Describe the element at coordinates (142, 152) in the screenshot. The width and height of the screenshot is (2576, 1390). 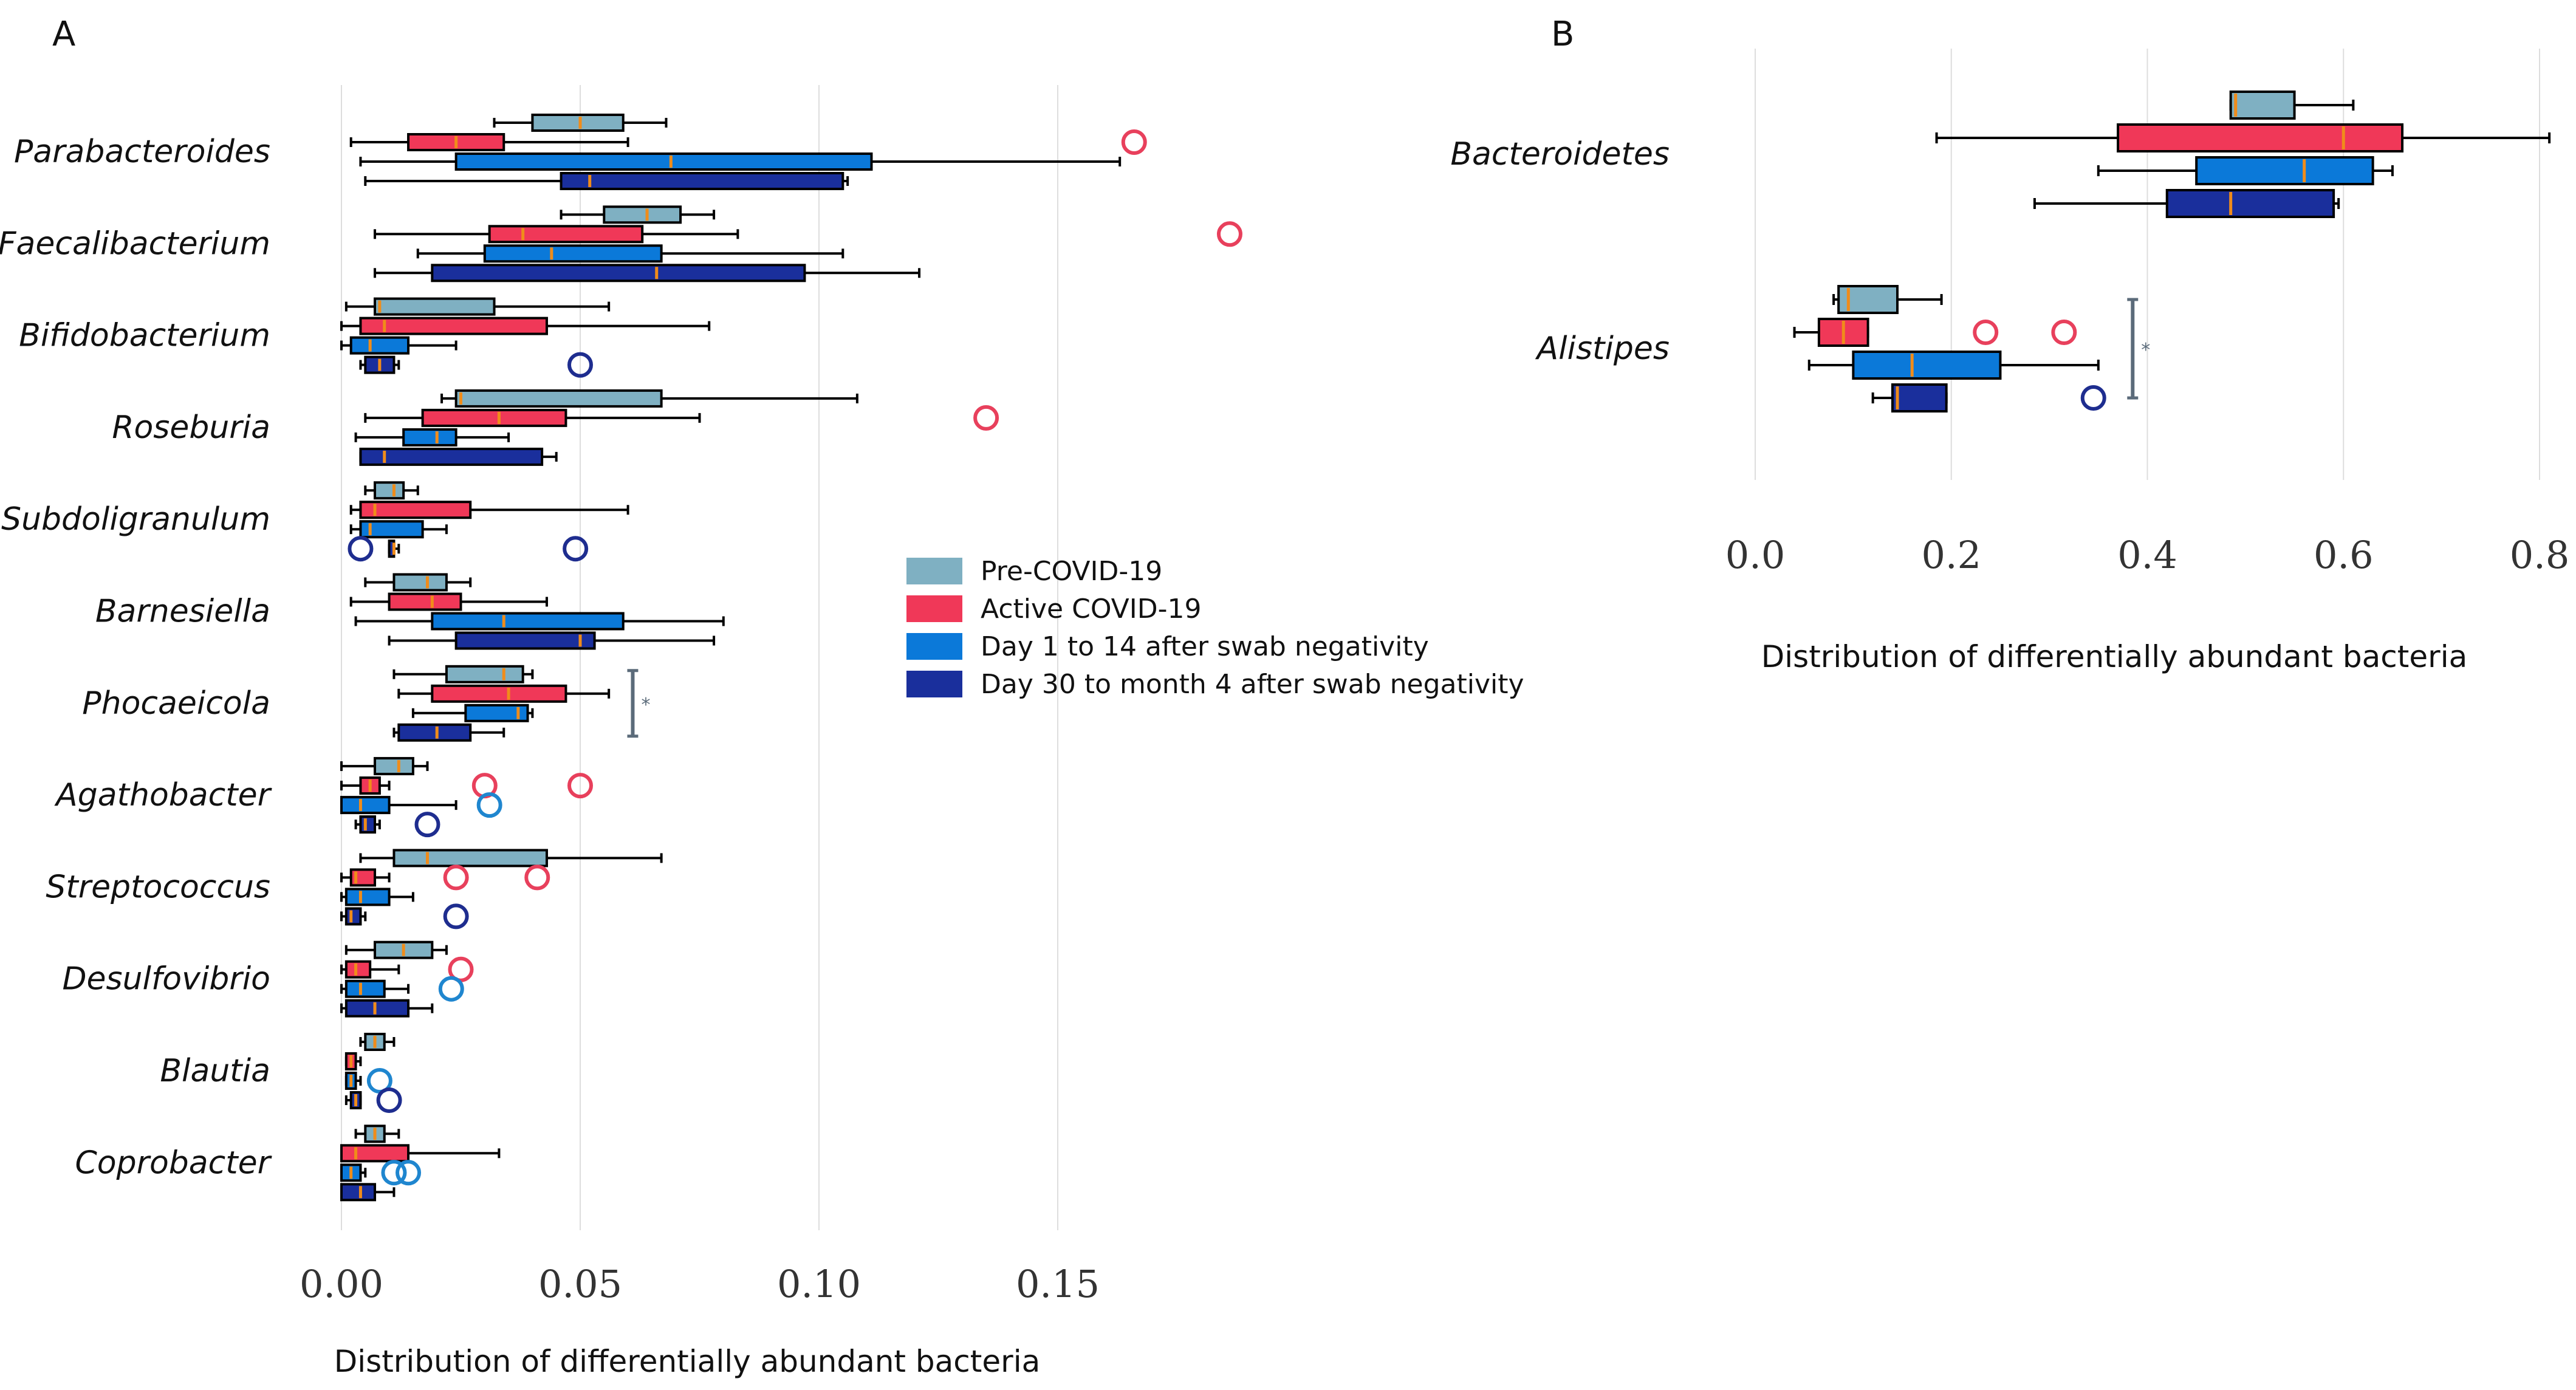
I see `category-label: Parabacteroides` at that location.